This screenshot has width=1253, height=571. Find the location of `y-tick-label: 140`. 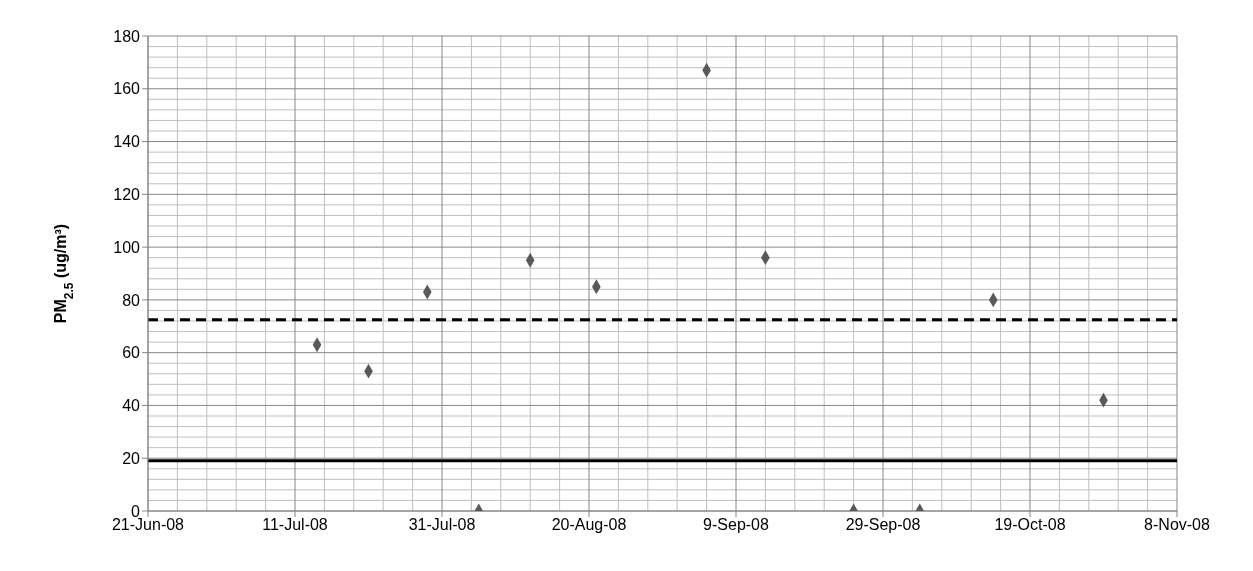

y-tick-label: 140 is located at coordinates (127, 142).